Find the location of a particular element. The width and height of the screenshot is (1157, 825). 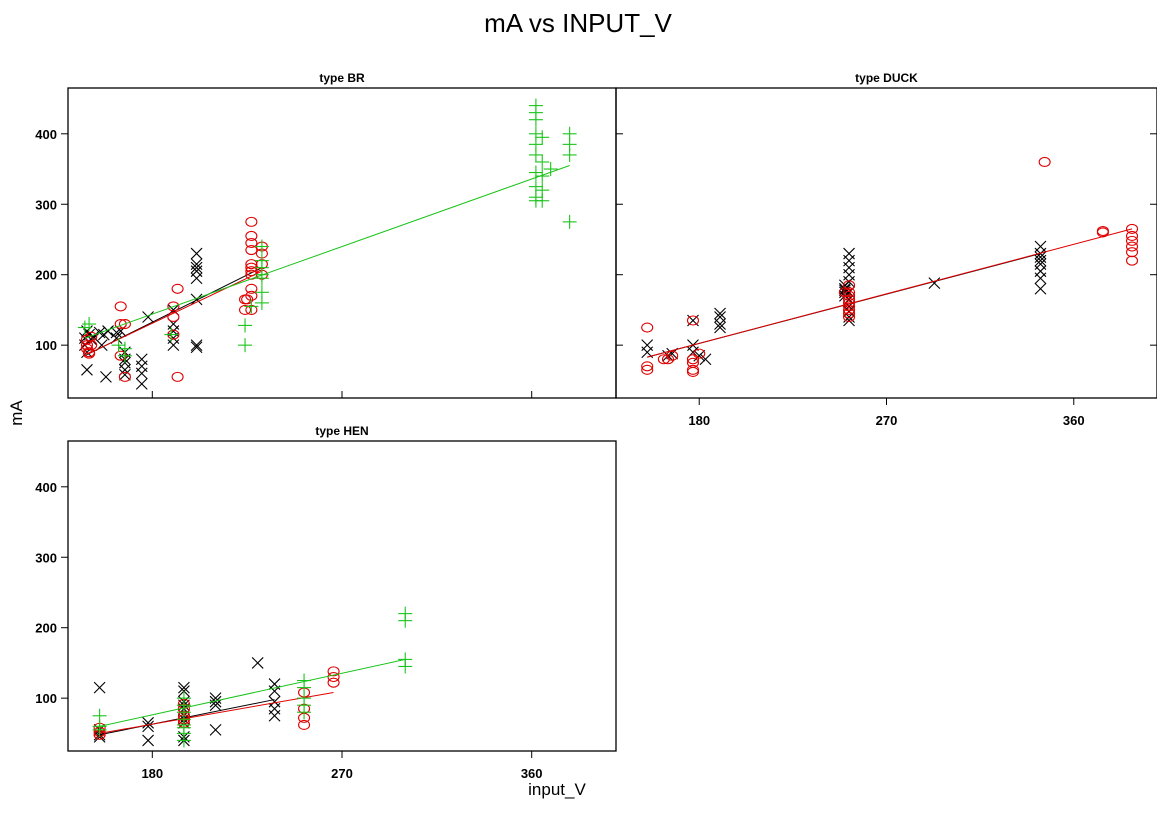

panel-strip-label: type HEN is located at coordinates (341, 431).